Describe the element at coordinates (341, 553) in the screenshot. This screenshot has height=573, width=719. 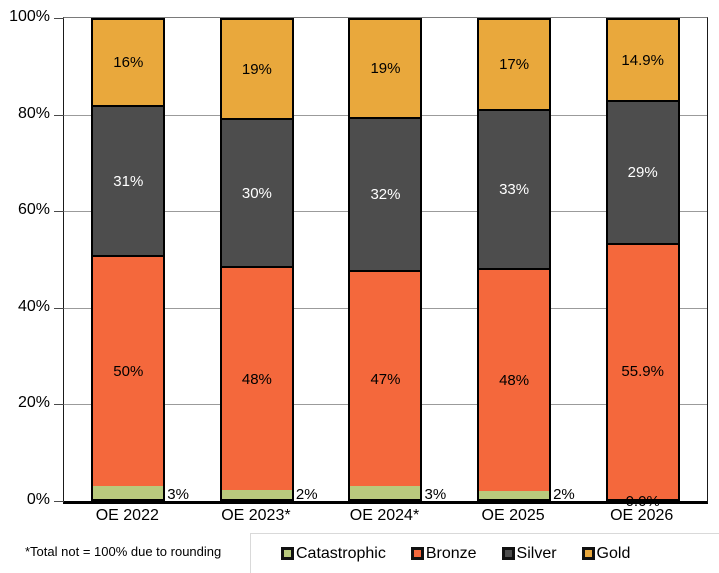
I see `legend-label: Catastrophic` at that location.